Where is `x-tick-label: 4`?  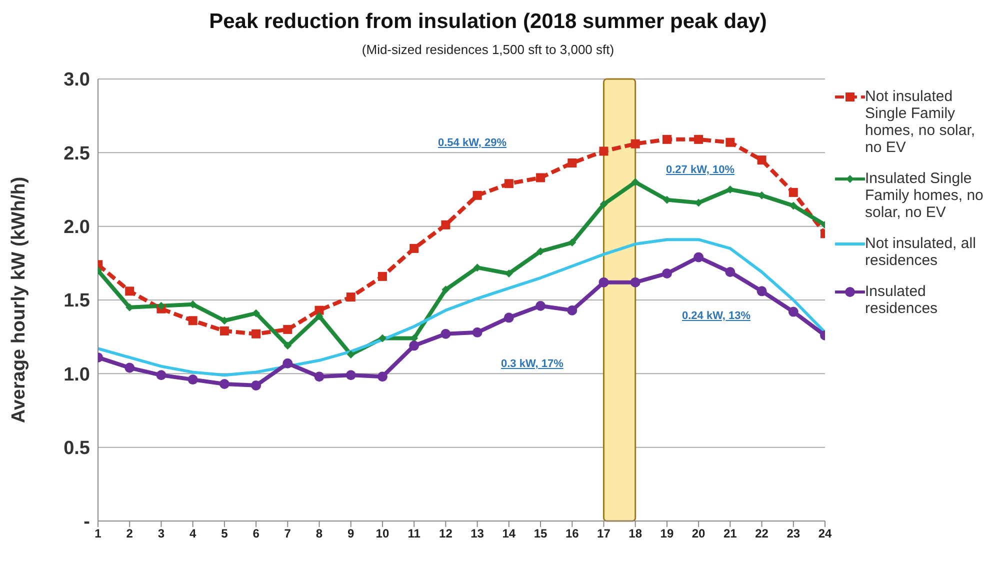
x-tick-label: 4 is located at coordinates (192, 533).